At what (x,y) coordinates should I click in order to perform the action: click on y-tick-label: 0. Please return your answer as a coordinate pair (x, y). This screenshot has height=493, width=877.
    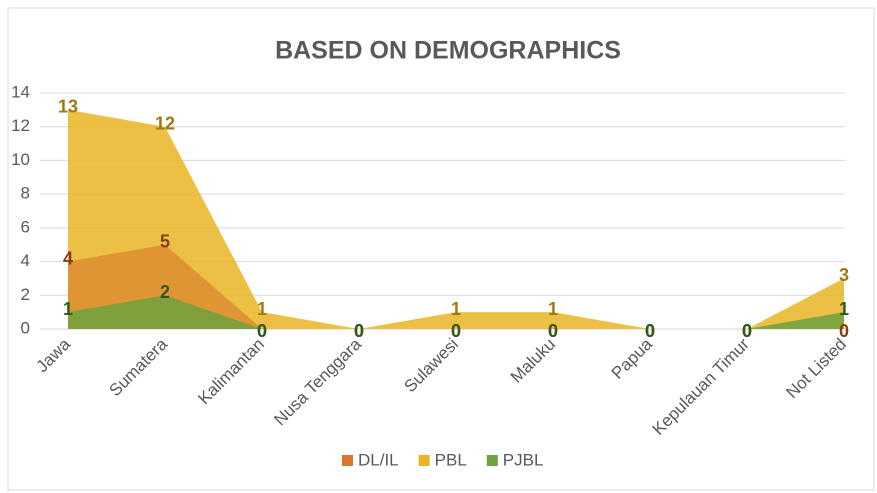
    Looking at the image, I should click on (25, 327).